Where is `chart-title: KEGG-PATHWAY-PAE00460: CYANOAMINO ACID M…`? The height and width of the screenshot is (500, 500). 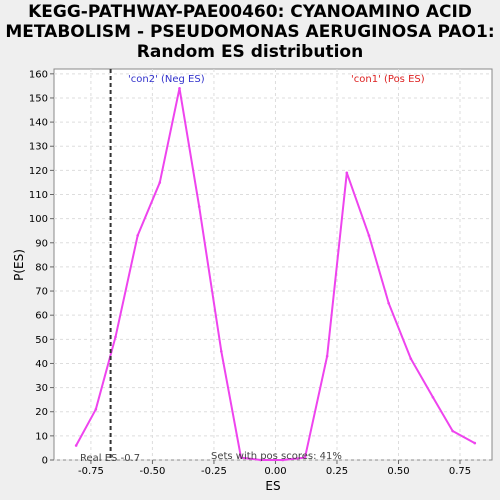
chart-title: KEGG-PATHWAY-PAE00460: CYANOAMINO ACID M… is located at coordinates (250, 32).